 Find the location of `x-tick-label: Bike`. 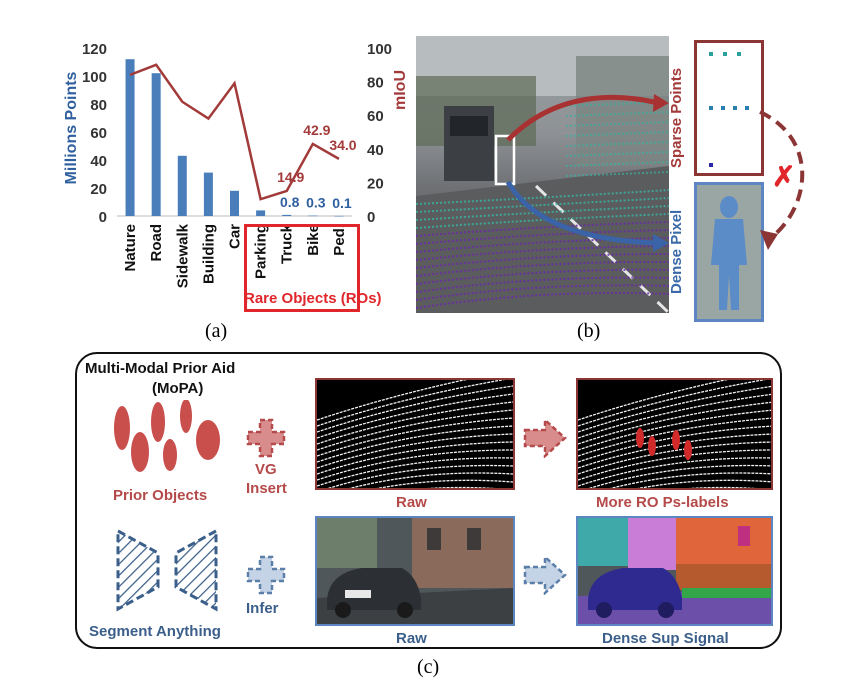

x-tick-label: Bike is located at coordinates (313, 240).